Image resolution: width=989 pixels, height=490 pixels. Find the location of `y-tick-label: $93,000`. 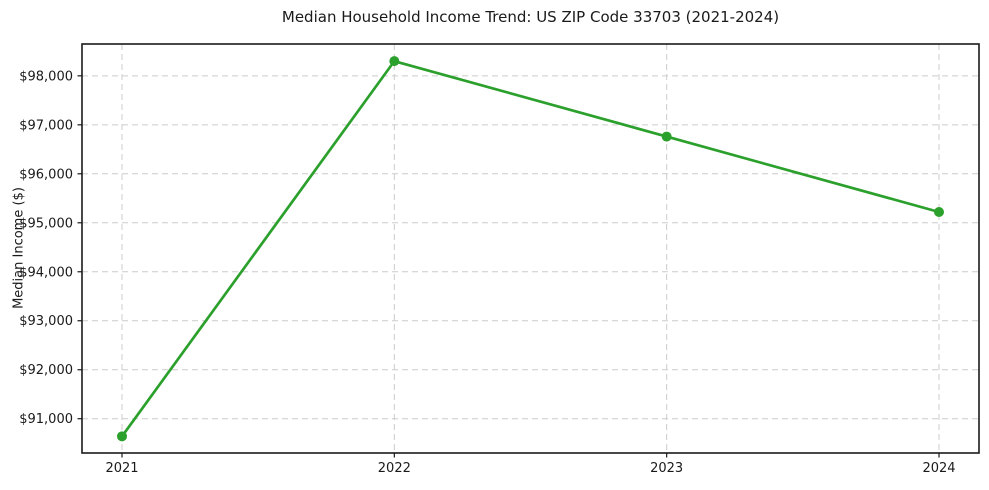

y-tick-label: $93,000 is located at coordinates (46, 321).